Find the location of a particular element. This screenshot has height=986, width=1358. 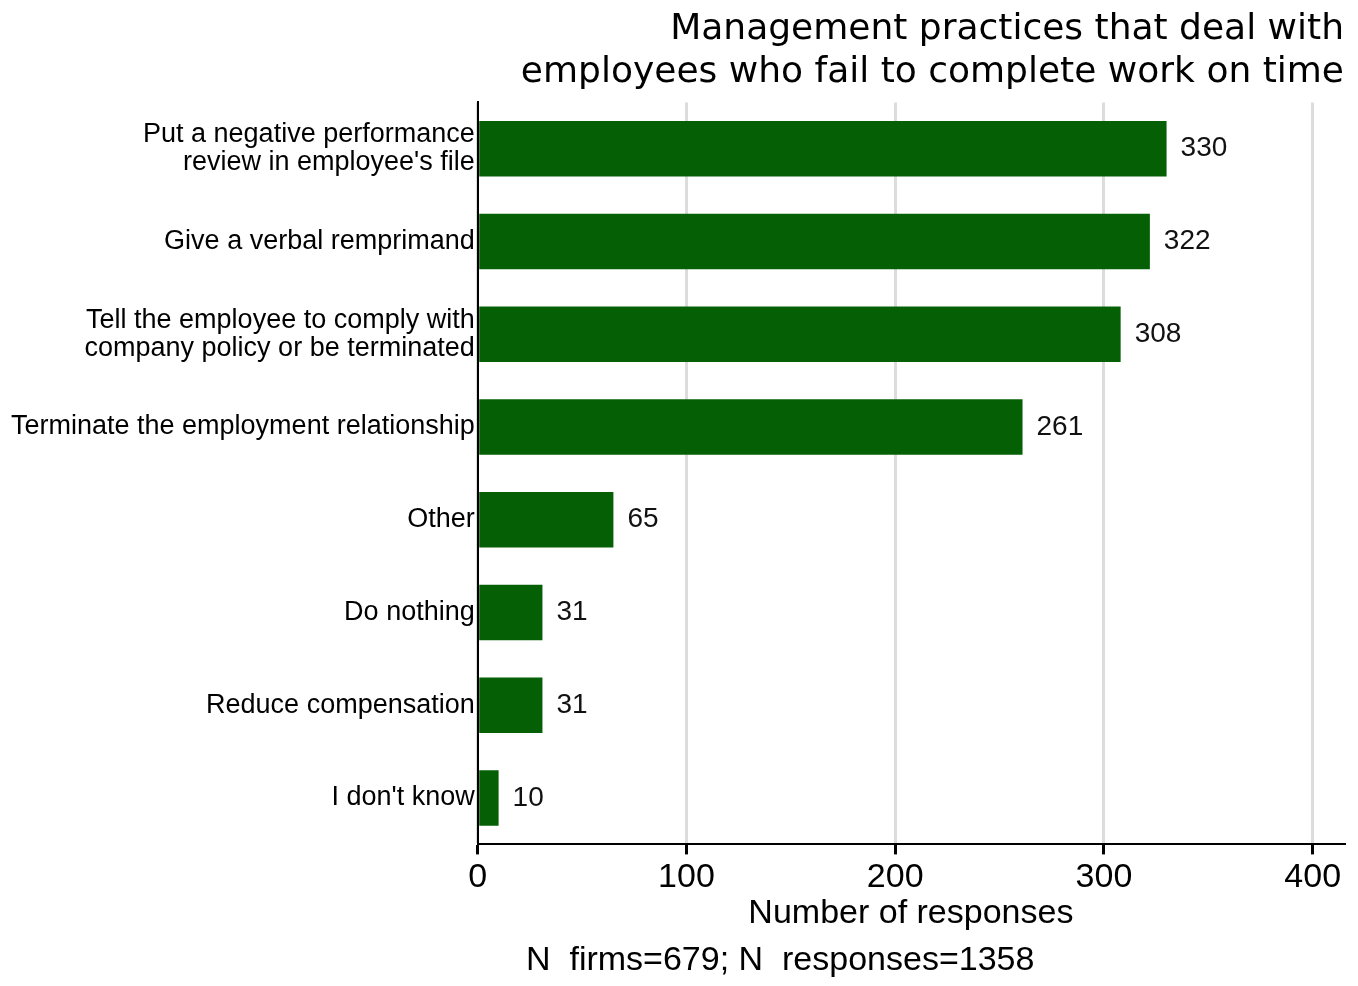

y-tick-label: Put a negative performance review in employee's file is located at coordinates (309, 147).